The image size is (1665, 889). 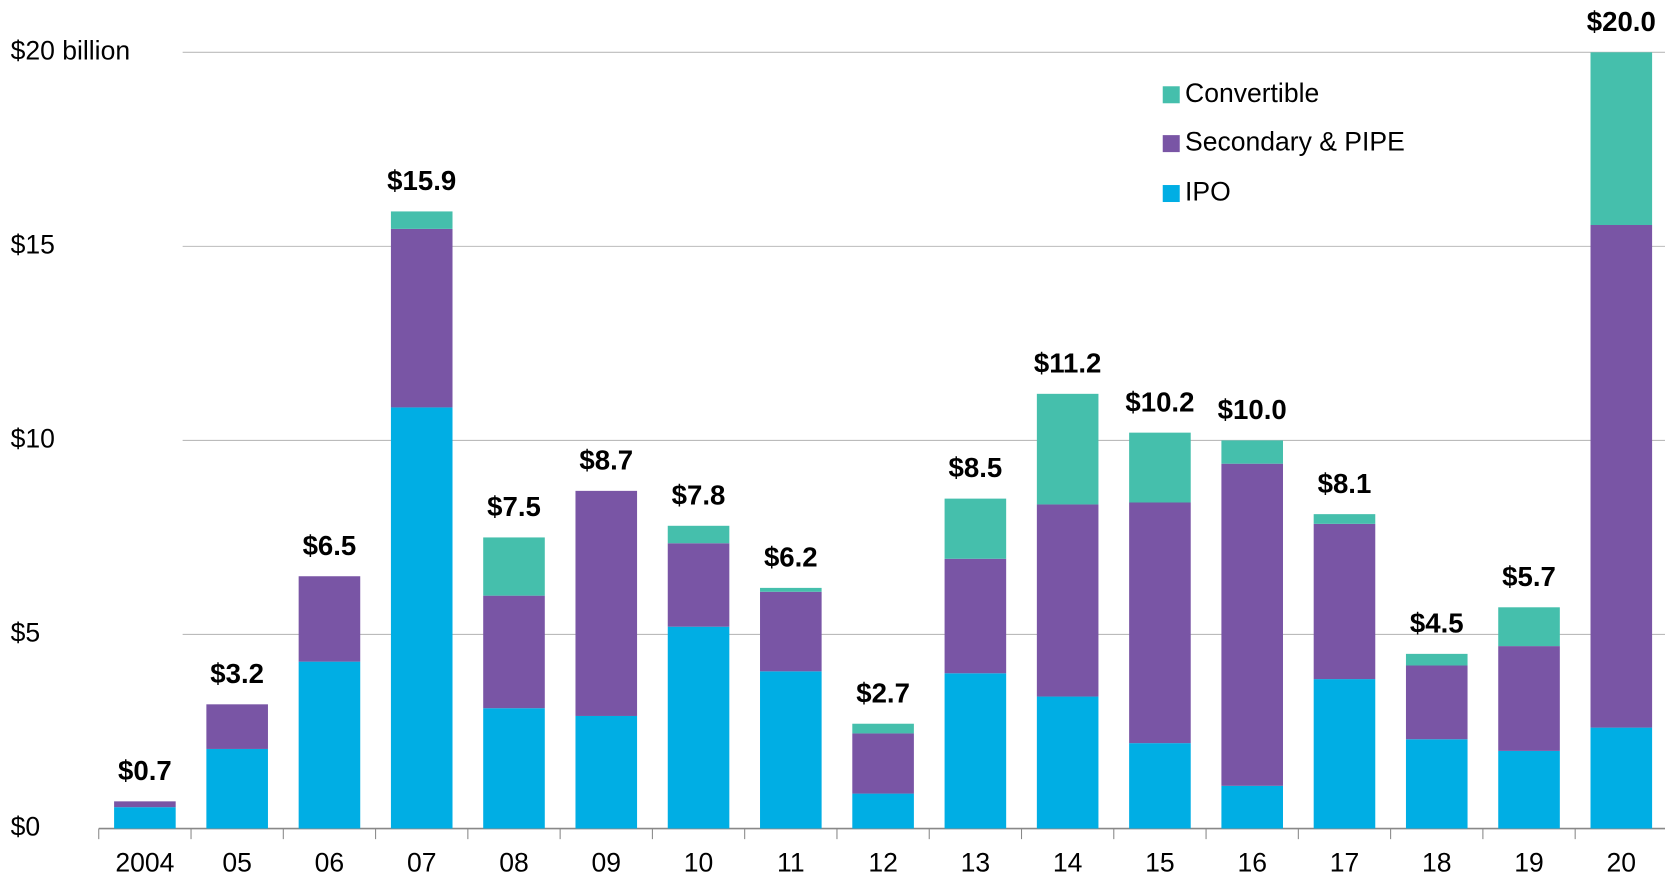 I want to click on x-tick-label: 19, so click(x=1529, y=863).